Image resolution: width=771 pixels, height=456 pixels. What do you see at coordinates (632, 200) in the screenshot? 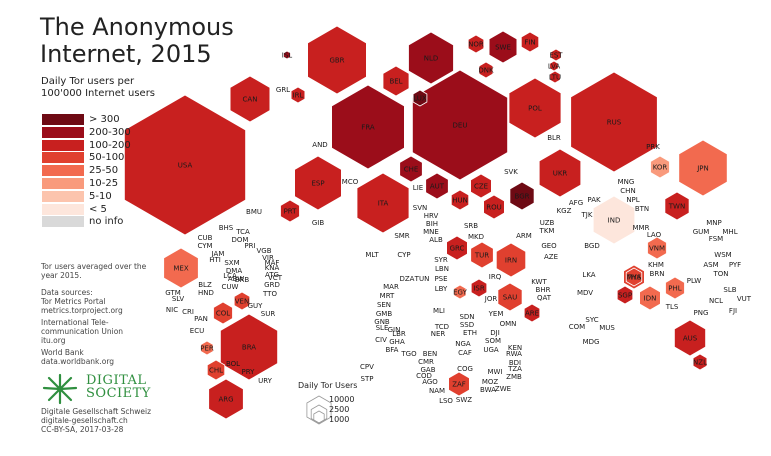
I see `country-label-npl: NPL` at bounding box center [632, 200].